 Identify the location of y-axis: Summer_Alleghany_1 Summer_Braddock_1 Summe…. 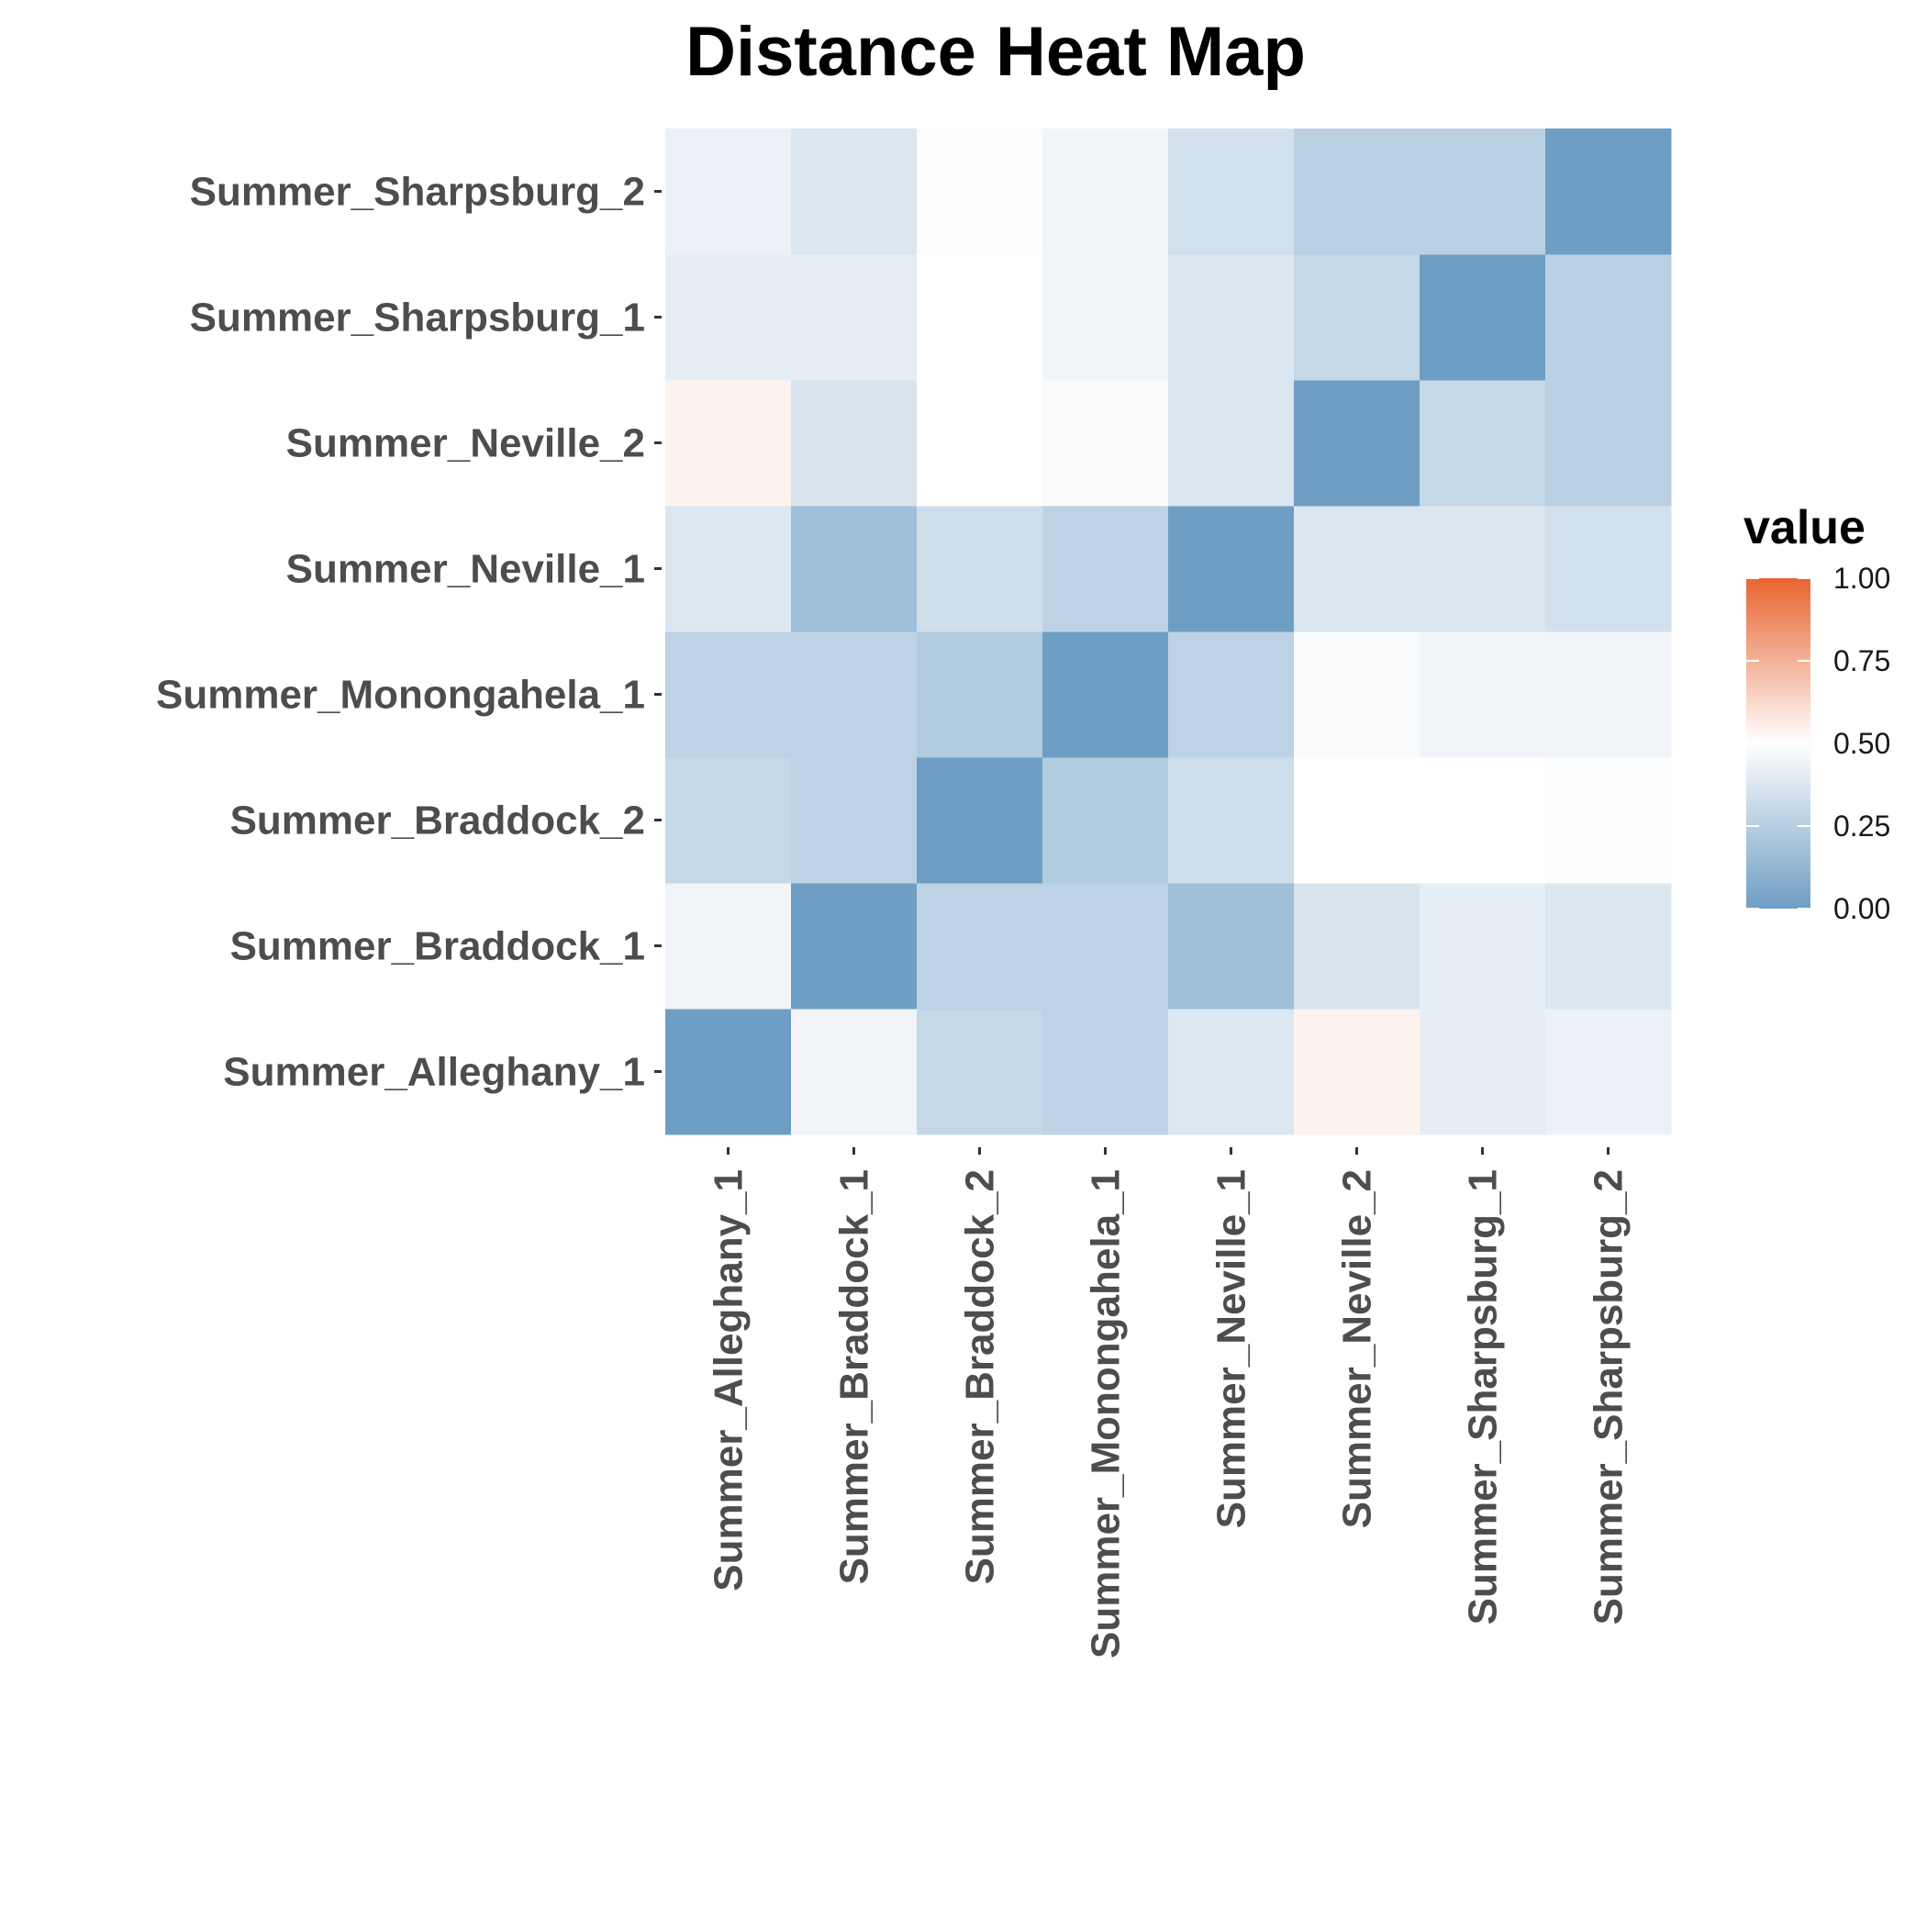
(409, 632).